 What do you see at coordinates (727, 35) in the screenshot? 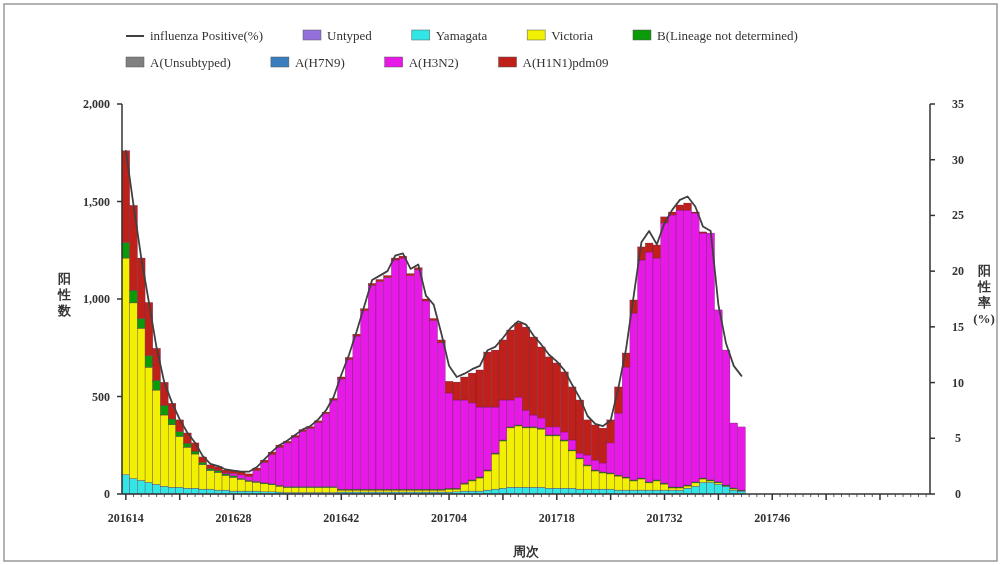
I see `legend-label: B(Lineage not determined)` at bounding box center [727, 35].